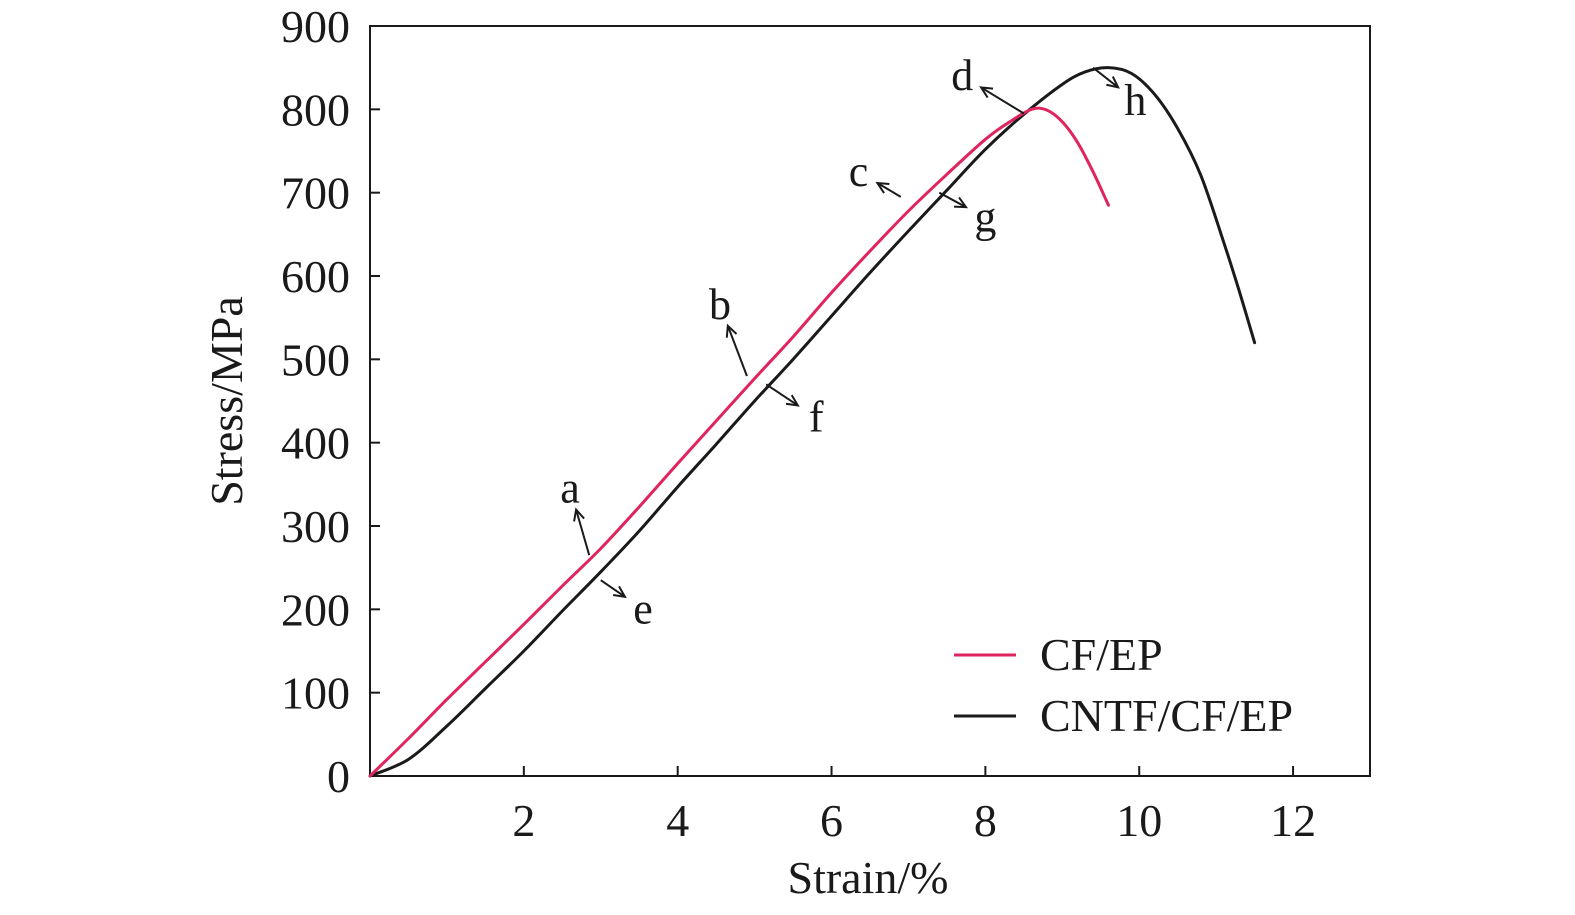 This screenshot has height=915, width=1575. Describe the element at coordinates (1113, 82) in the screenshot. I see `annotation-arrowhead-h` at that location.